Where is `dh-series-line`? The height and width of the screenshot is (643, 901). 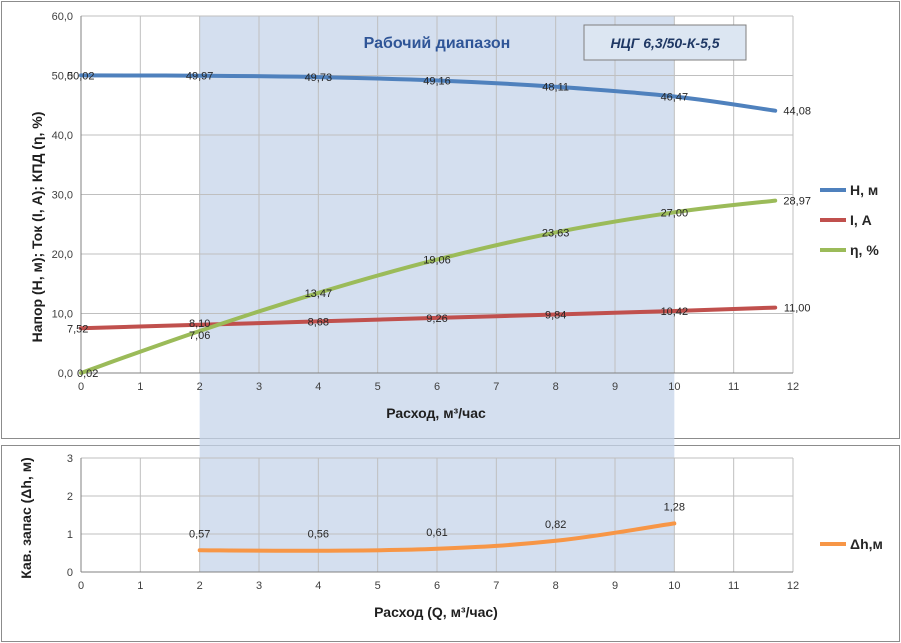
dh-series-line is located at coordinates (437, 537).